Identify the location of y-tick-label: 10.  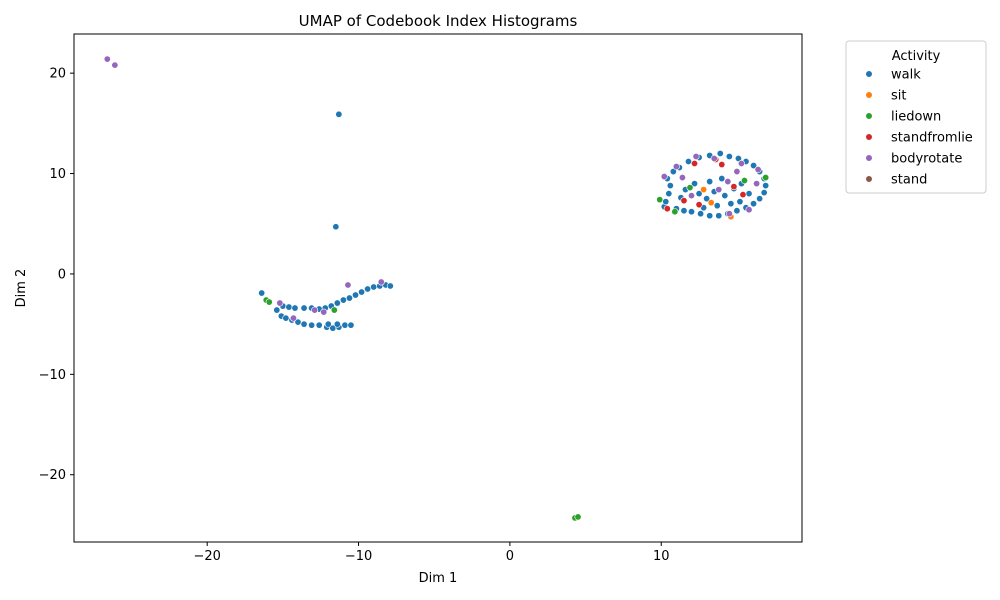
(57, 174).